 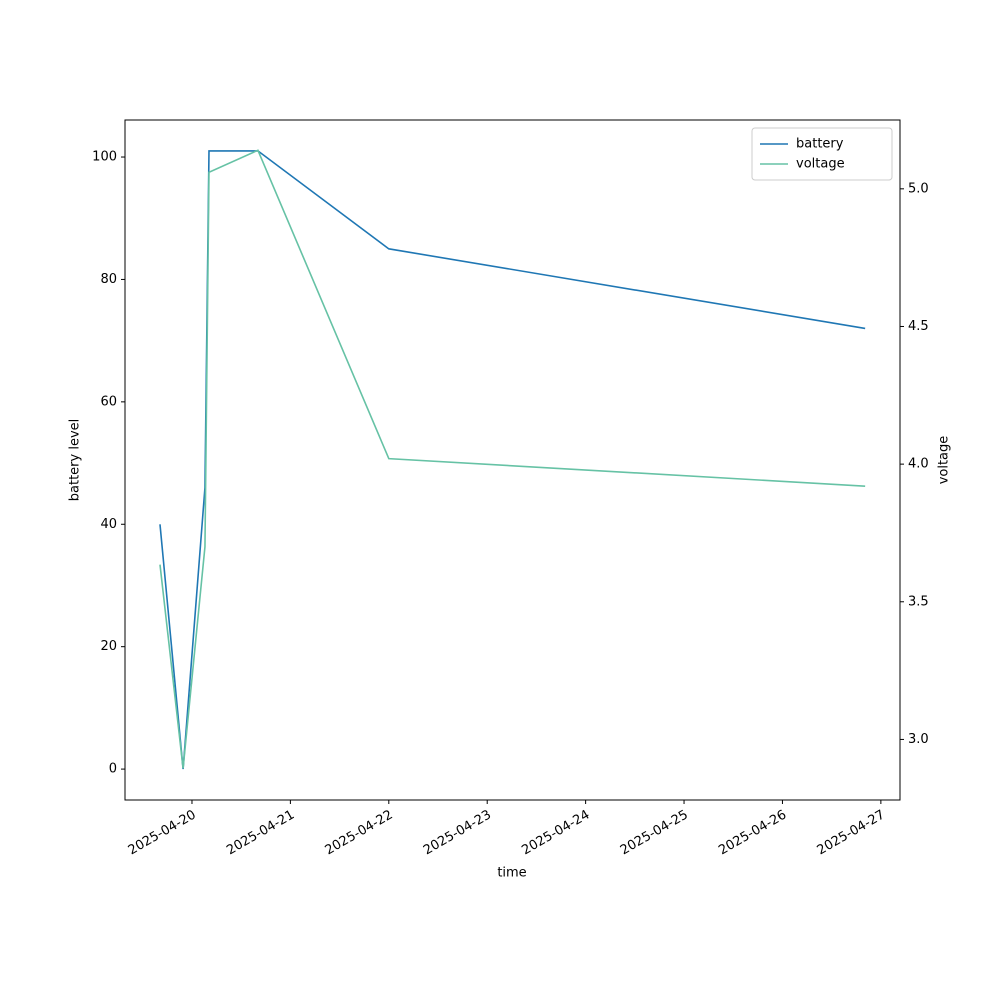 I want to click on y-tick-label: 0, so click(x=113, y=769).